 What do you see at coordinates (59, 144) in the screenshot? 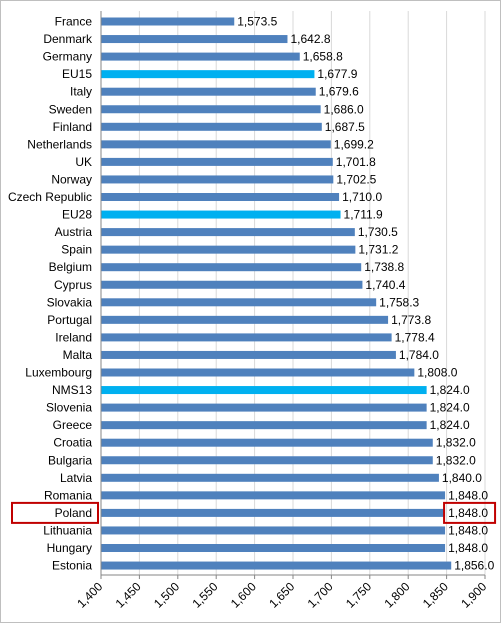
I see `category-label-netherlands: Netherlands` at bounding box center [59, 144].